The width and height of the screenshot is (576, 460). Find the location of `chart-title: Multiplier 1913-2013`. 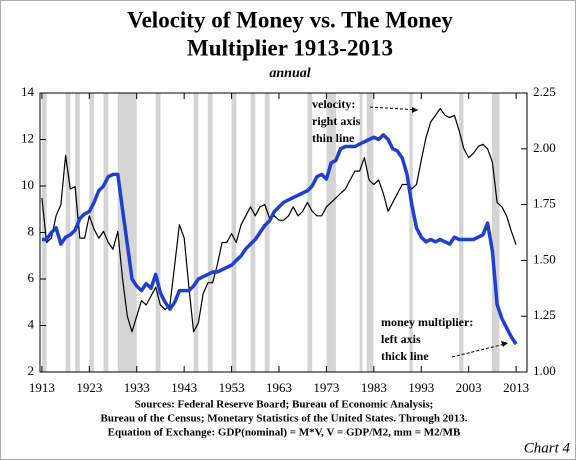

chart-title: Multiplier 1913-2013 is located at coordinates (290, 47).